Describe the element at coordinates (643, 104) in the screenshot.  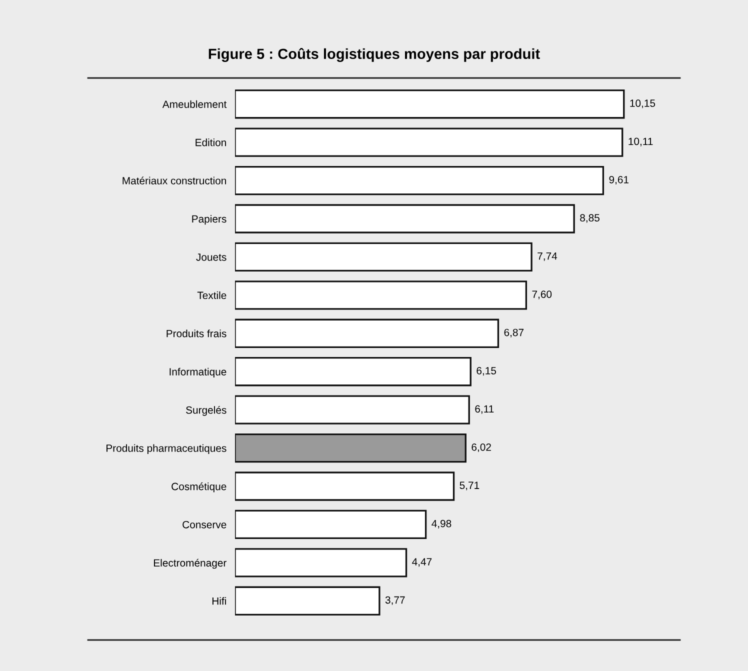
I see `data-label: 10,15` at that location.